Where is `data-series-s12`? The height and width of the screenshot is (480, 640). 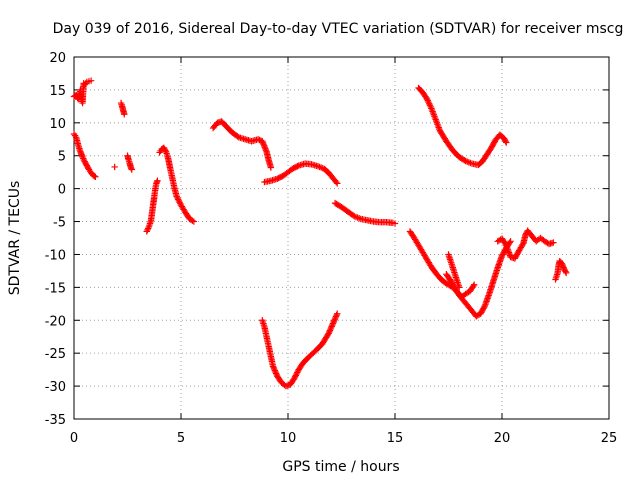
data-series-s12 is located at coordinates (462, 126).